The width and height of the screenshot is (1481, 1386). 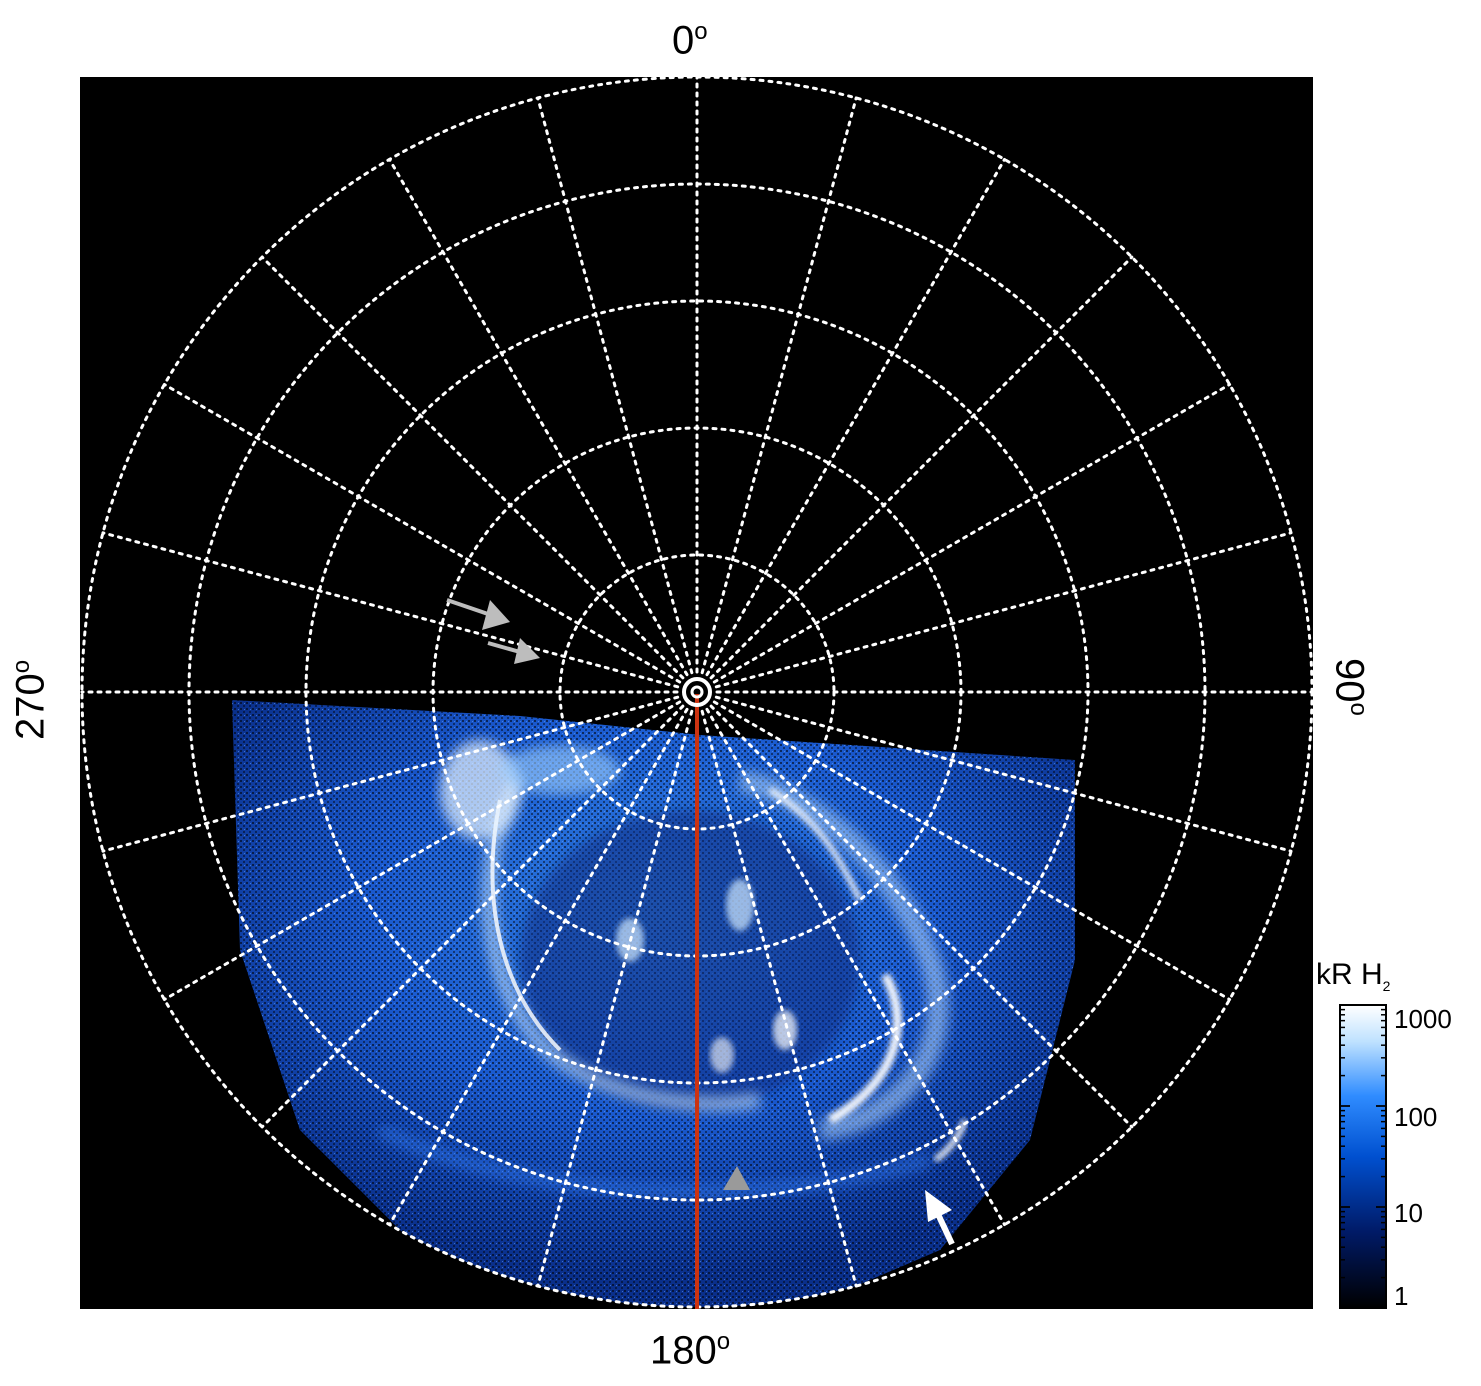 What do you see at coordinates (690, 40) in the screenshot?
I see `angle-label-top: 0o` at bounding box center [690, 40].